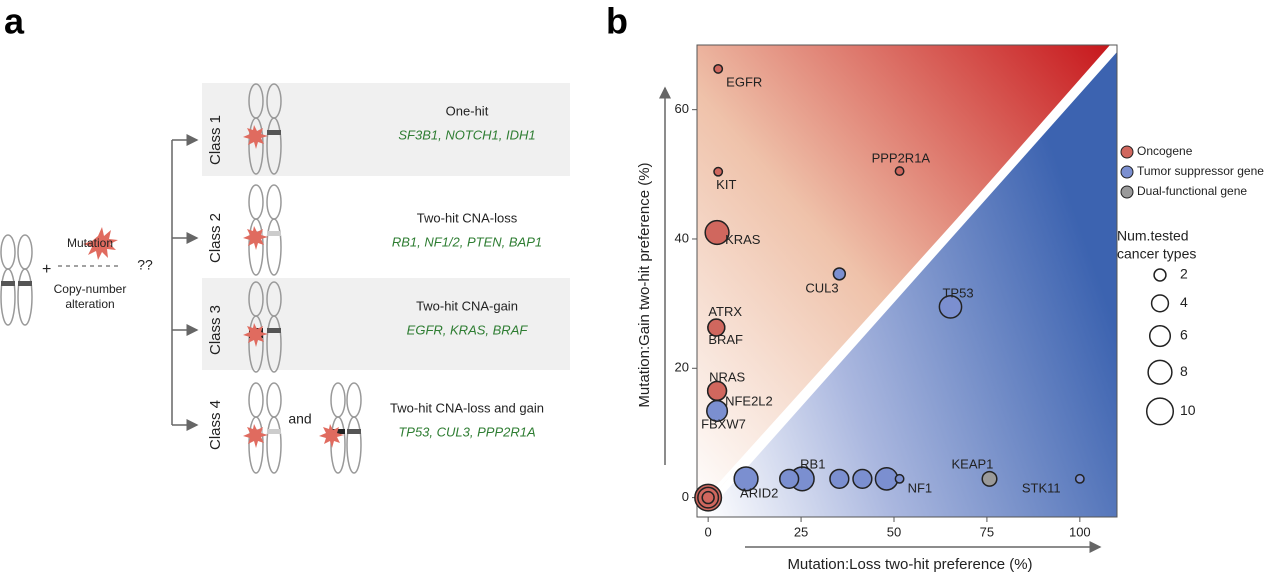 This screenshot has height=581, width=1280. Describe the element at coordinates (1153, 236) in the screenshot. I see `size-legend-title: Num.tested` at that location.